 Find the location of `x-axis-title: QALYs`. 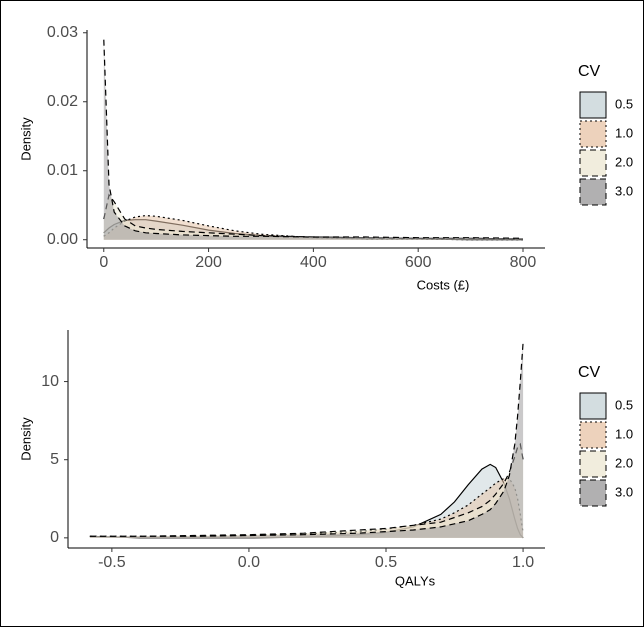

x-axis-title: QALYs is located at coordinates (415, 580).